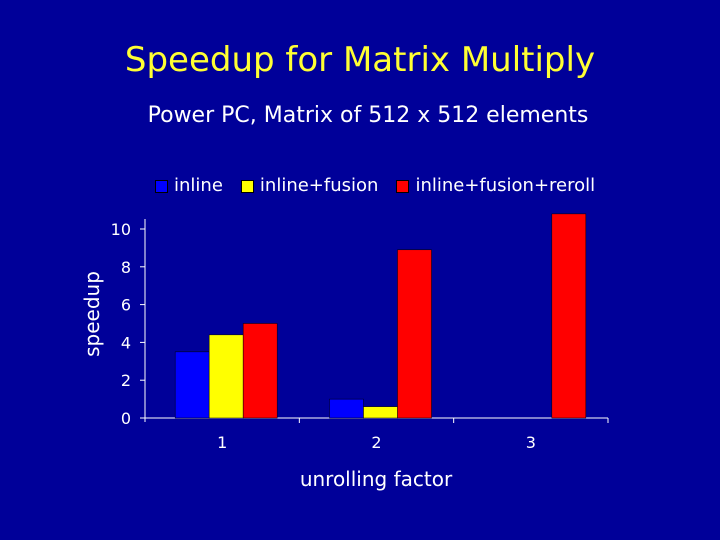  What do you see at coordinates (161, 186) in the screenshot?
I see `legend-swatch-inline` at bounding box center [161, 186].